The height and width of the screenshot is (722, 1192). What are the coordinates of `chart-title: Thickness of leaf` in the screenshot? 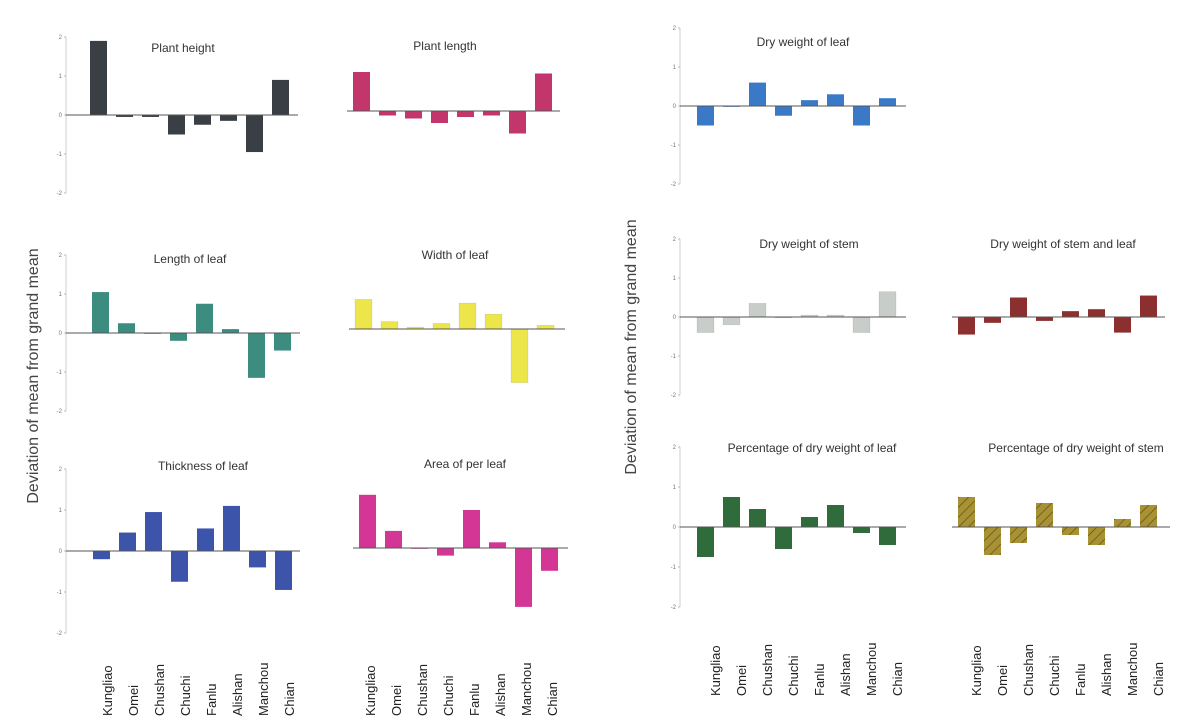 It's located at (203, 466).